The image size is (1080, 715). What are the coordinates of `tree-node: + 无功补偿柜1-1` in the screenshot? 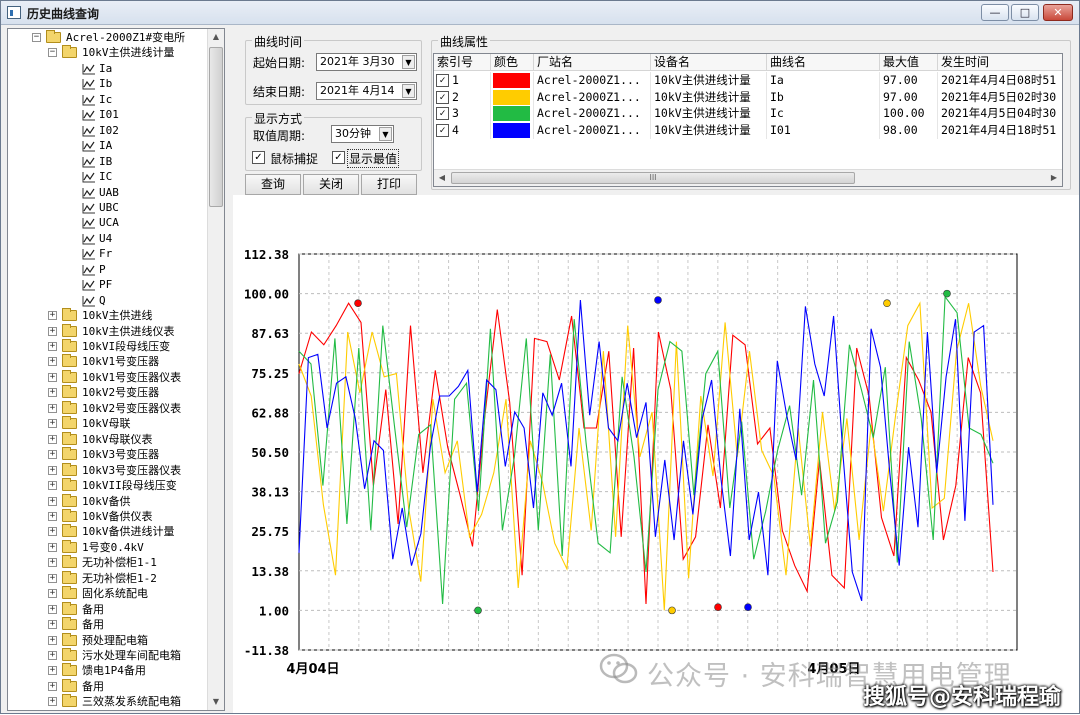 It's located at (108, 562).